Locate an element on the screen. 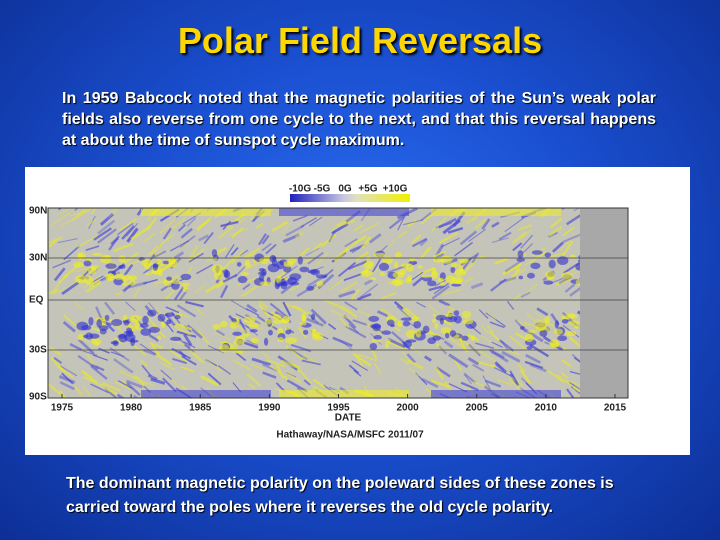 This screenshot has height=540, width=720. x-axis-label: DATE is located at coordinates (348, 418).